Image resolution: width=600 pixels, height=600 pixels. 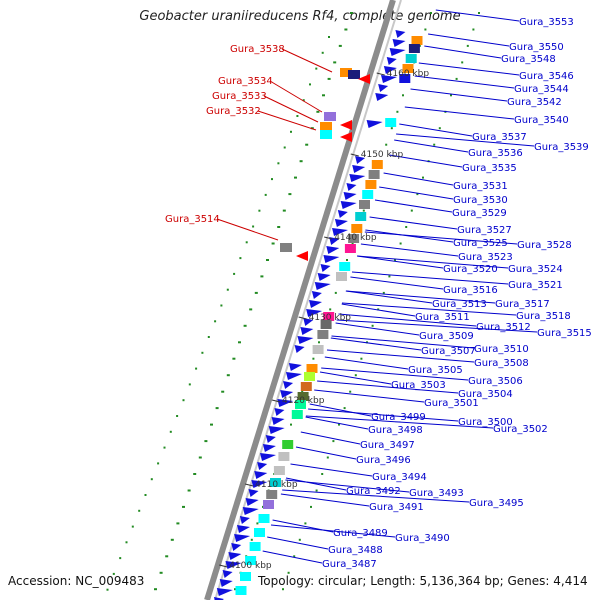 What do you see at coordinates (451, 403) in the screenshot?
I see `gene-label-right: Gura_3501` at bounding box center [451, 403].